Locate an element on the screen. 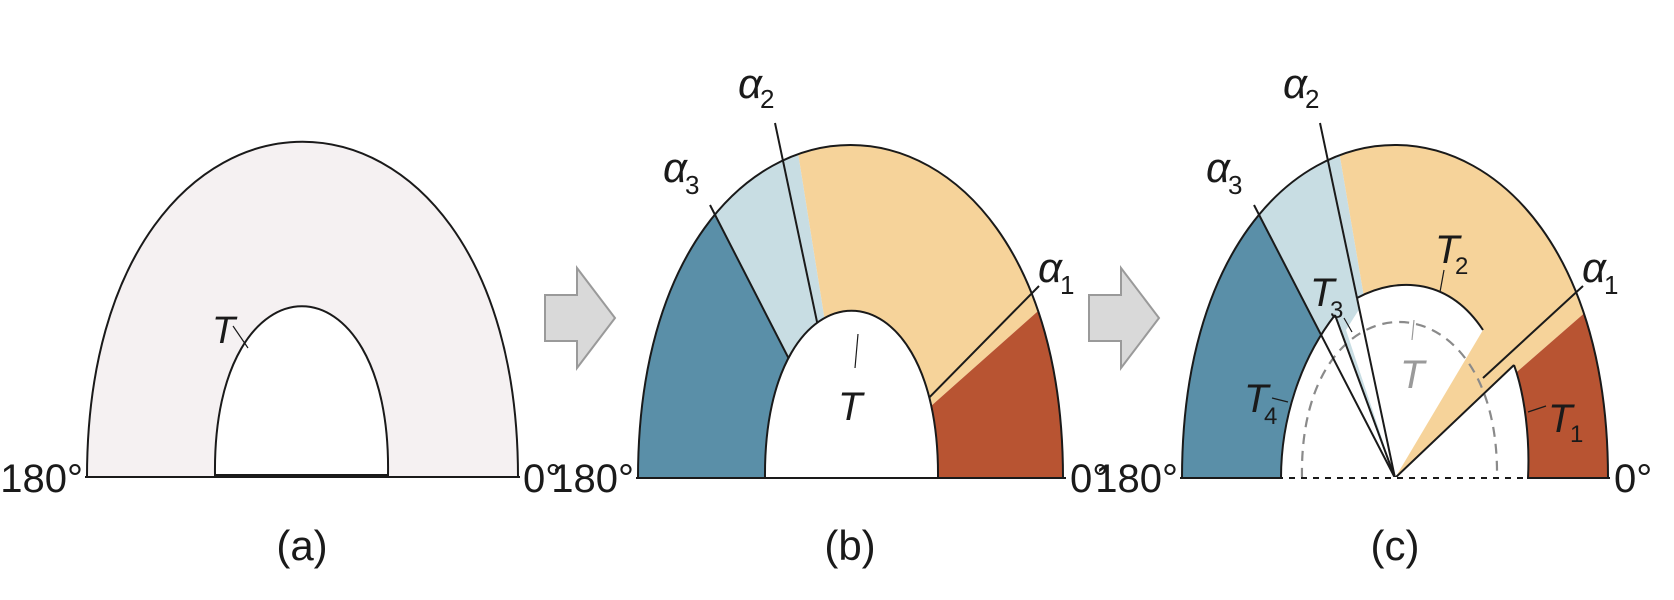 The image size is (1674, 600). t-label-2: T 2 is located at coordinates (1451, 260).